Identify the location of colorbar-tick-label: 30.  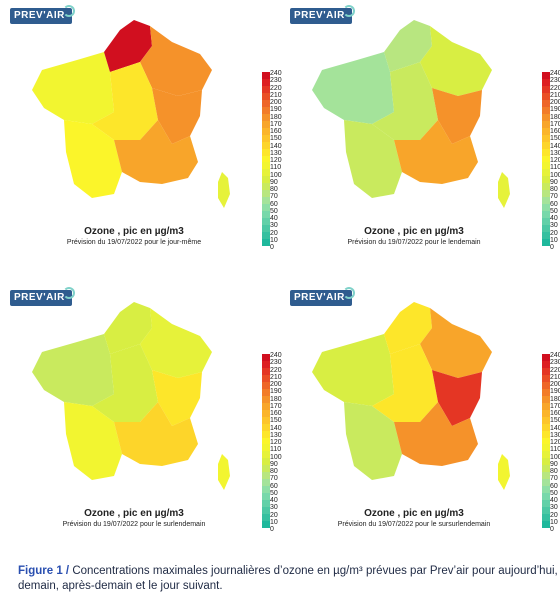
(554, 508).